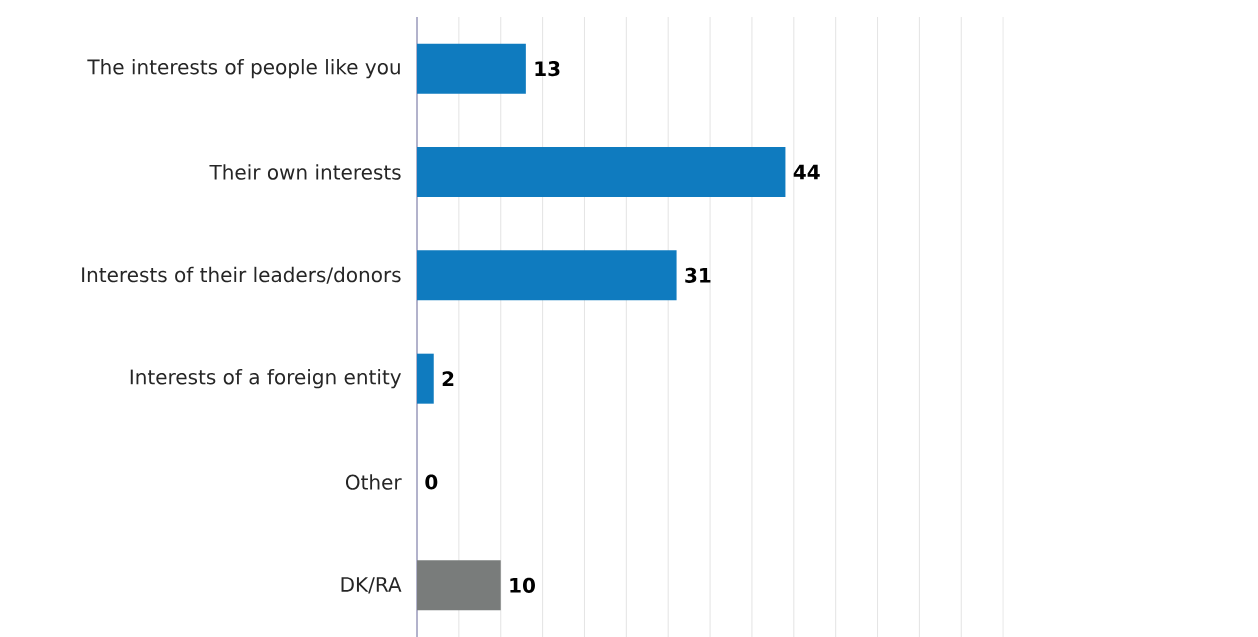  Describe the element at coordinates (448, 379) in the screenshot. I see `data-label: 2` at that location.